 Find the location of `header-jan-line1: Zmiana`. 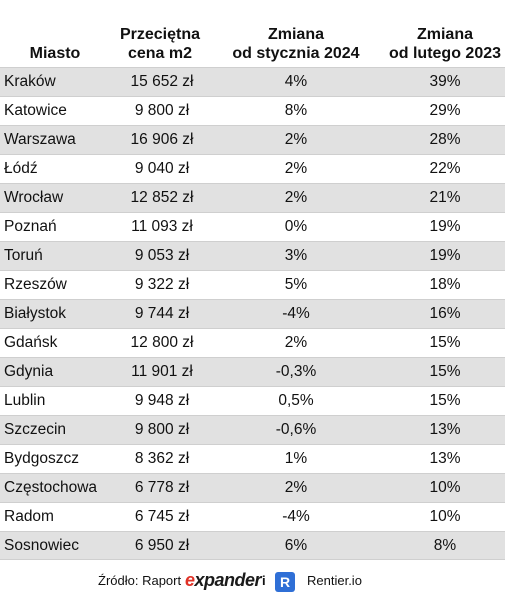

header-jan-line1: Zmiana is located at coordinates (295, 34).